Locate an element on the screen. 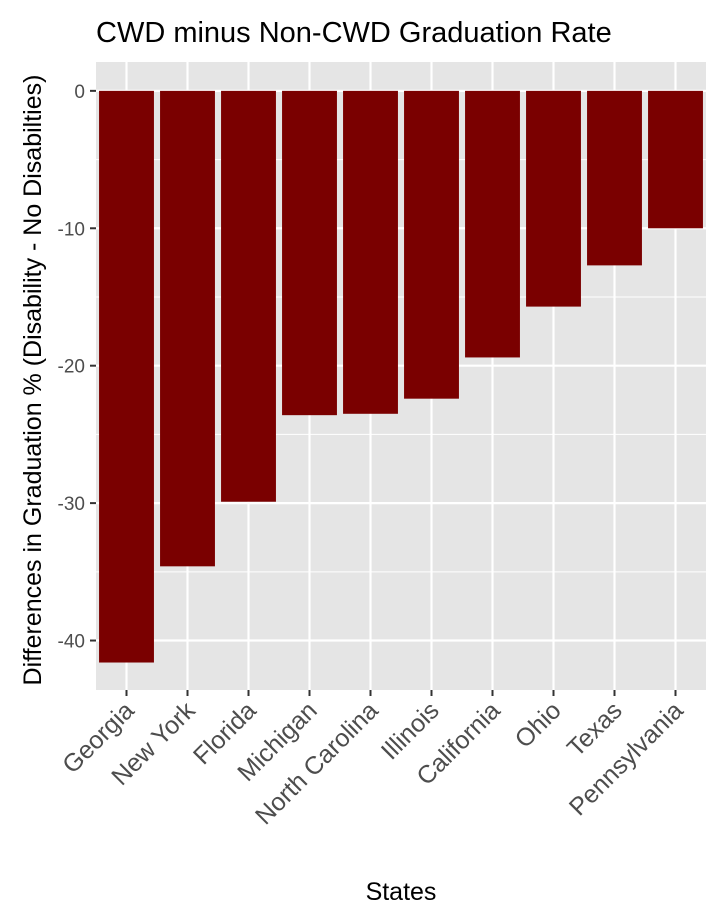 Image resolution: width=720 pixels, height=921 pixels. y-tick-label: -10 is located at coordinates (71, 229).